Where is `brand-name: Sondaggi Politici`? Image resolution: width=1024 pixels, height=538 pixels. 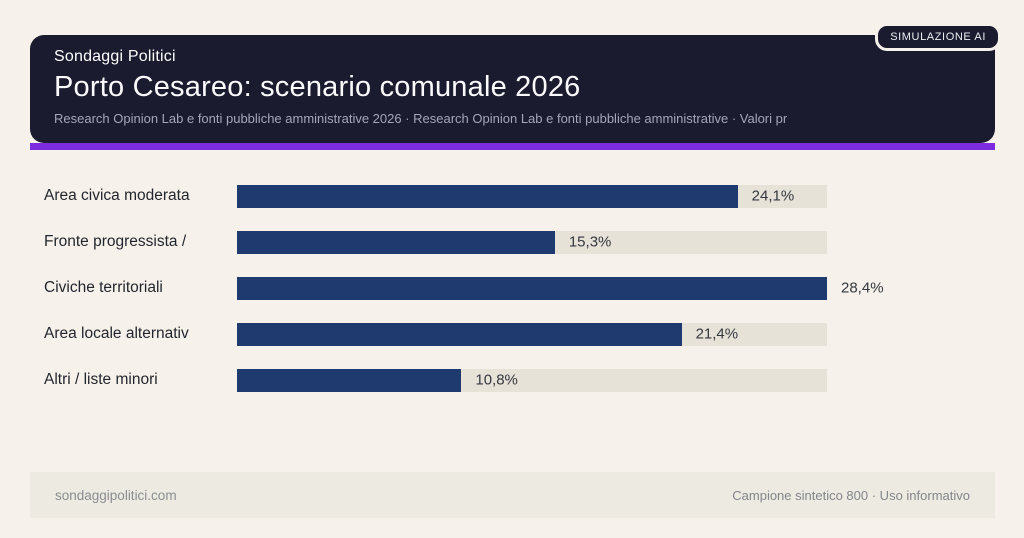 brand-name: Sondaggi Politici is located at coordinates (115, 56).